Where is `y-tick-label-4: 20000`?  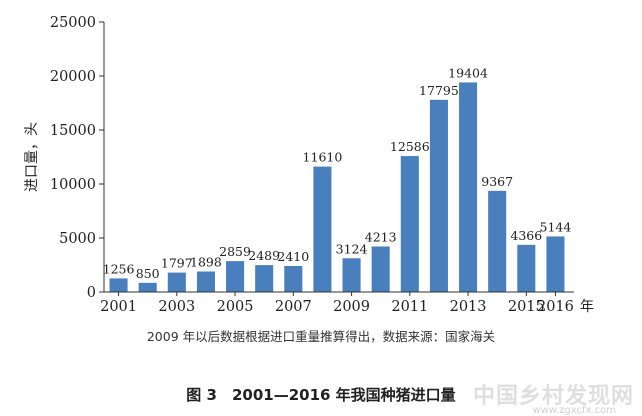 y-tick-label-4: 20000 is located at coordinates (73, 77).